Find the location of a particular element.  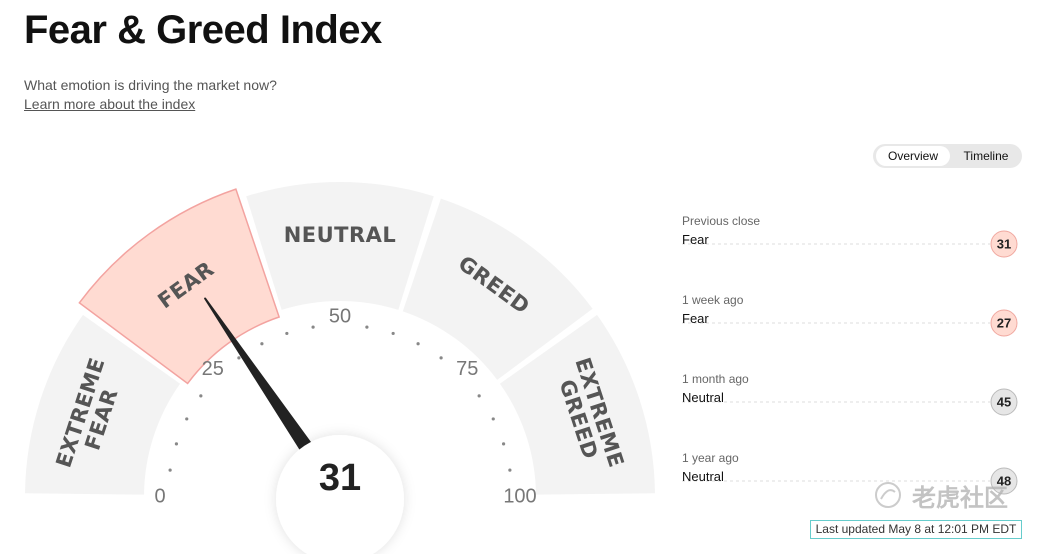

subtitle: What emotion is driving the market now? is located at coordinates (150, 85).